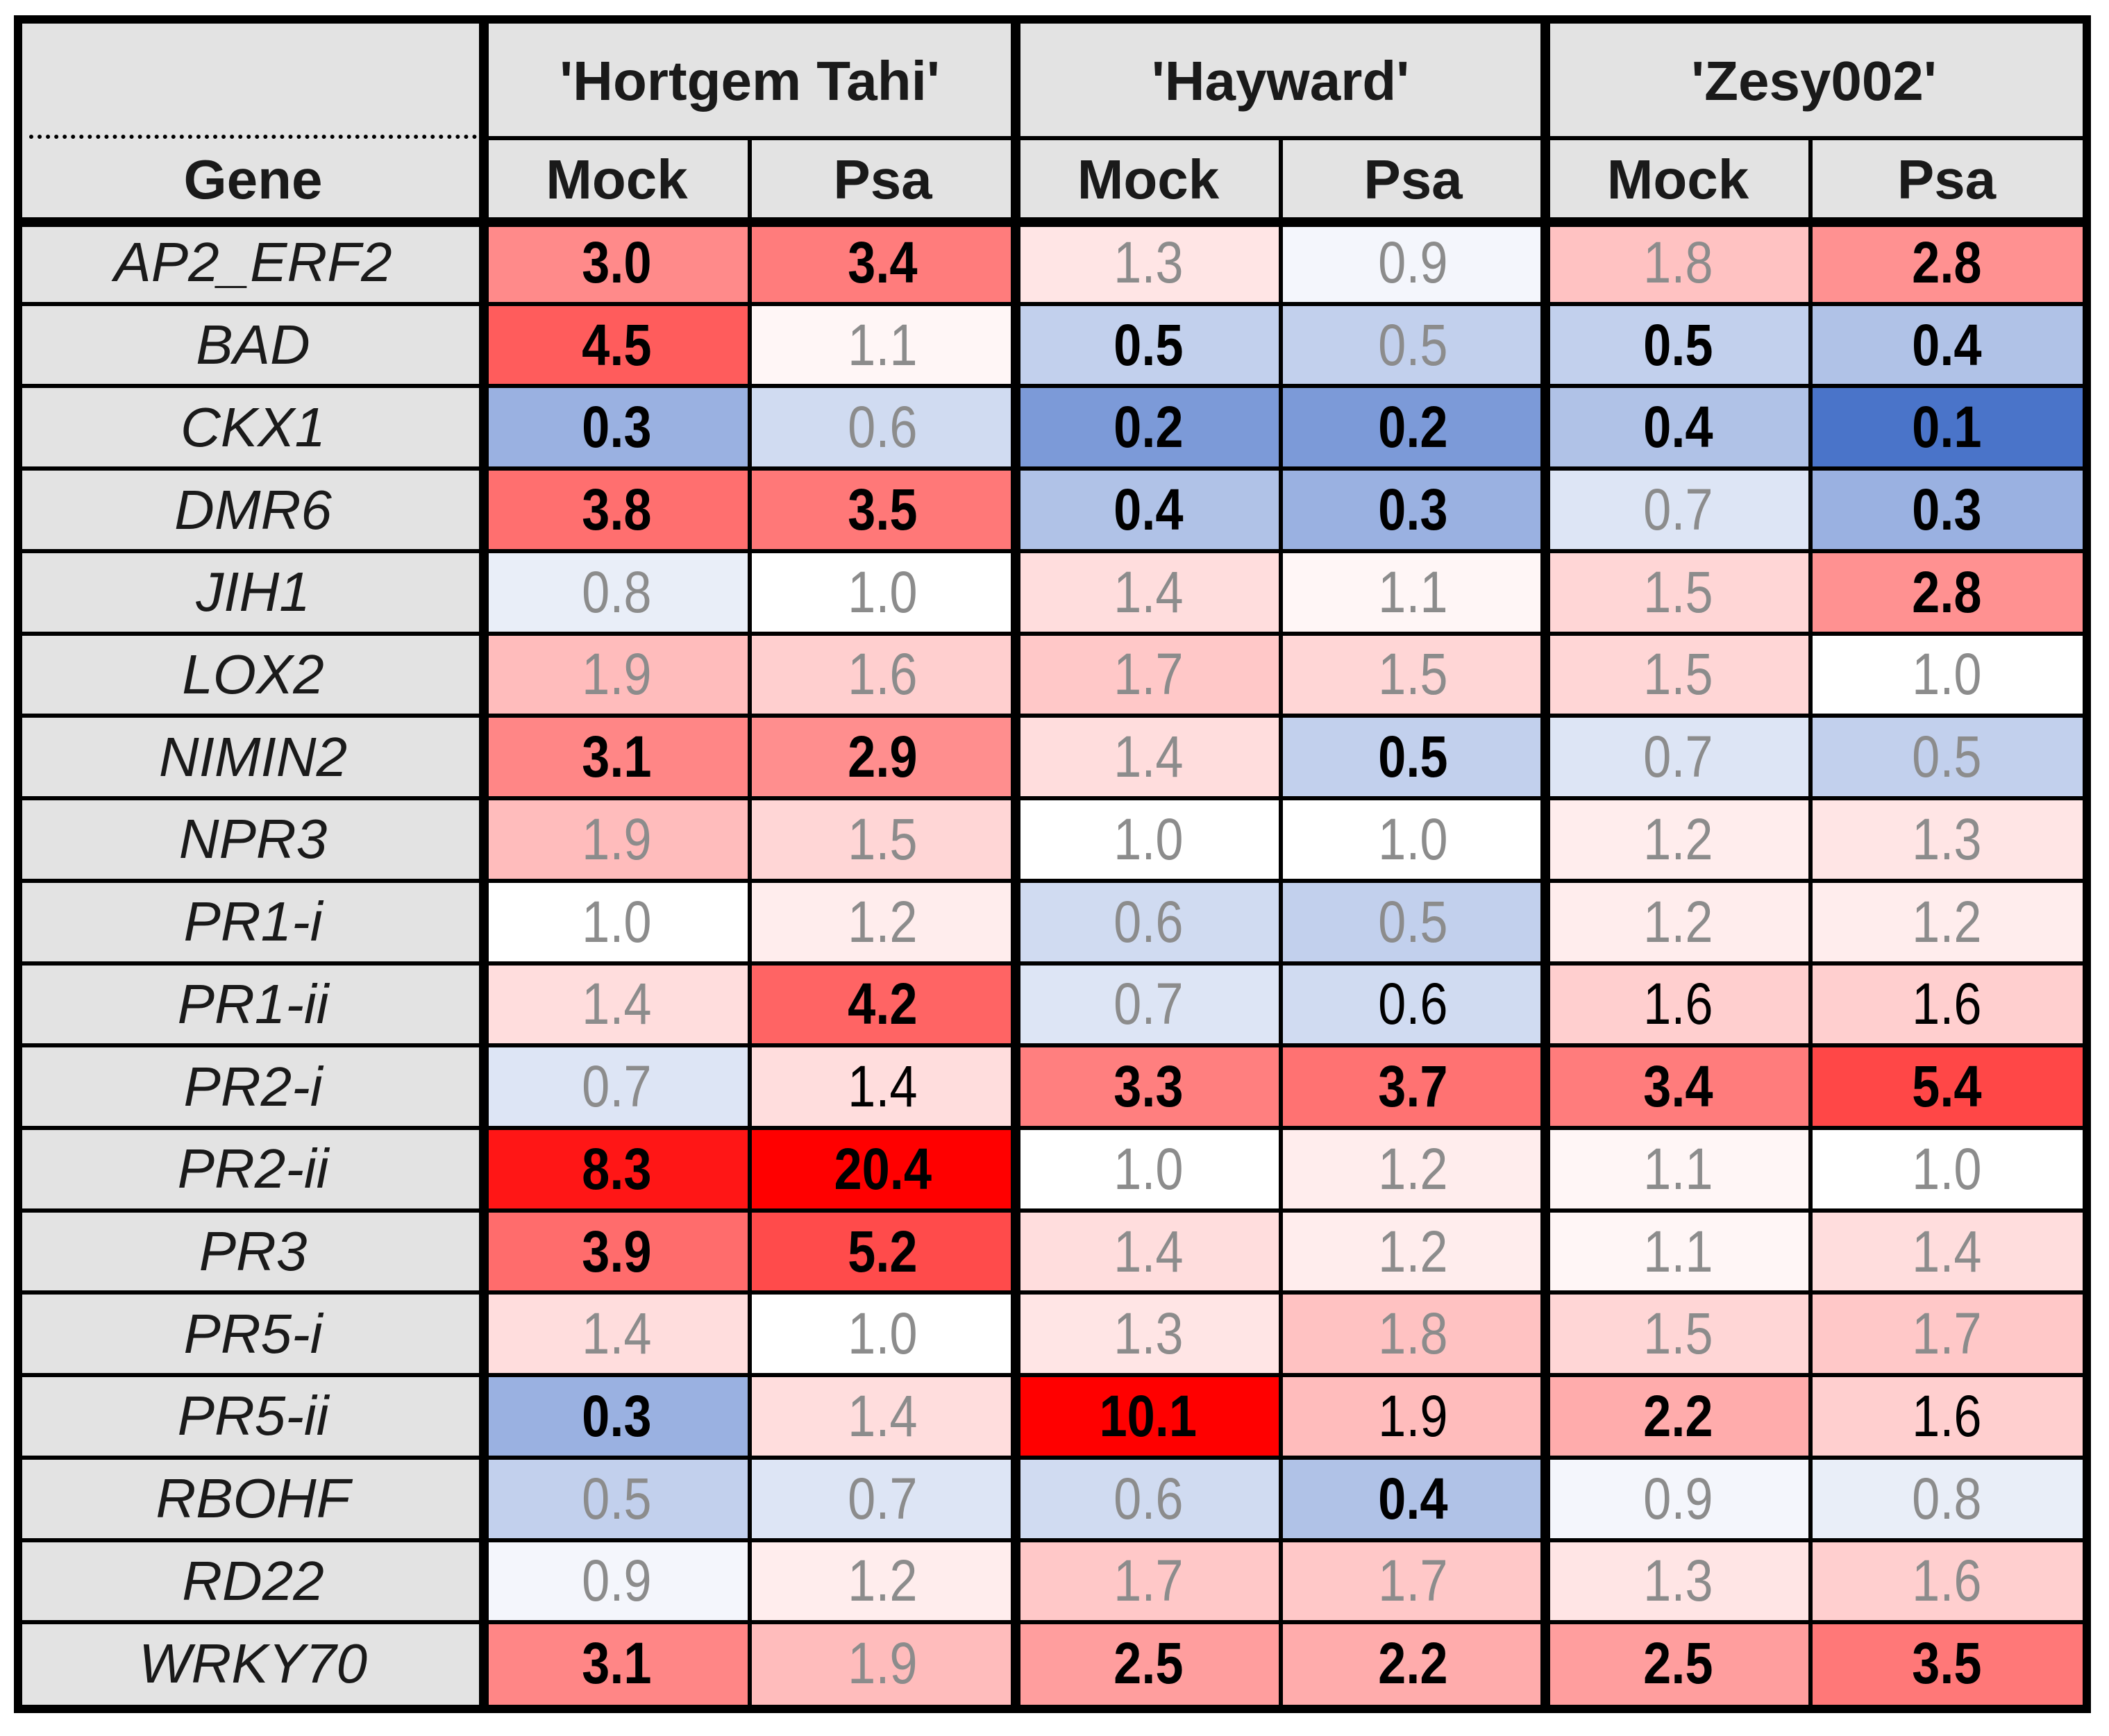 Image resolution: width=2109 pixels, height=1736 pixels. I want to click on treatment-header: Psa, so click(1946, 179).